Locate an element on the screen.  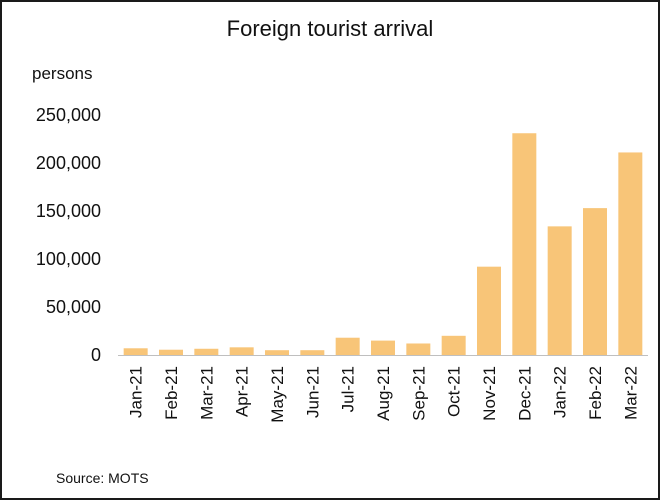
x-tick-label: Nov-21 is located at coordinates (489, 393).